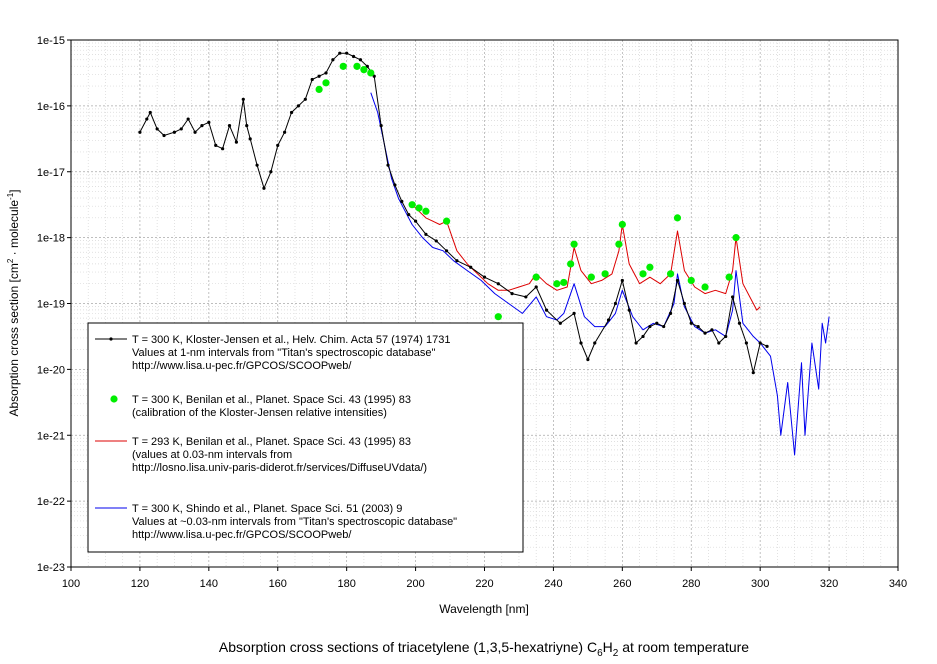 Image resolution: width=937 pixels, height=664 pixels. I want to click on x-tick-label: 180, so click(346, 584).